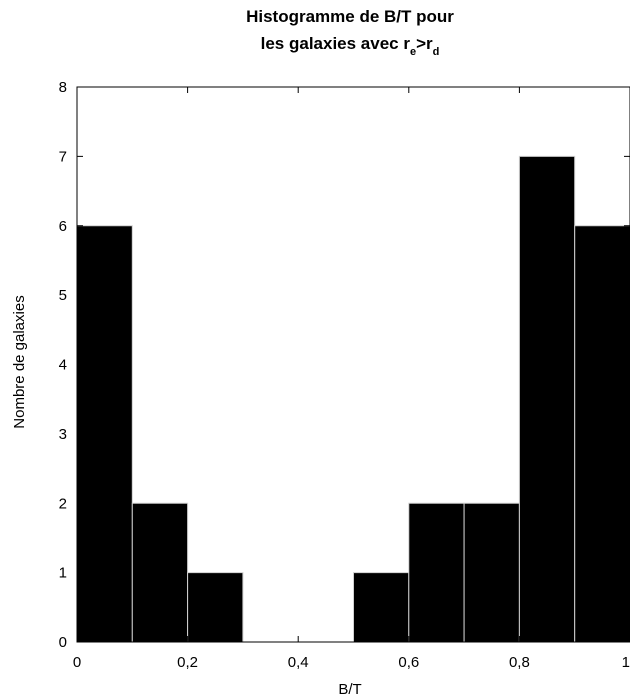 The width and height of the screenshot is (630, 700). Describe the element at coordinates (19, 361) in the screenshot. I see `y-axis-label: Nombre de galaxies` at that location.